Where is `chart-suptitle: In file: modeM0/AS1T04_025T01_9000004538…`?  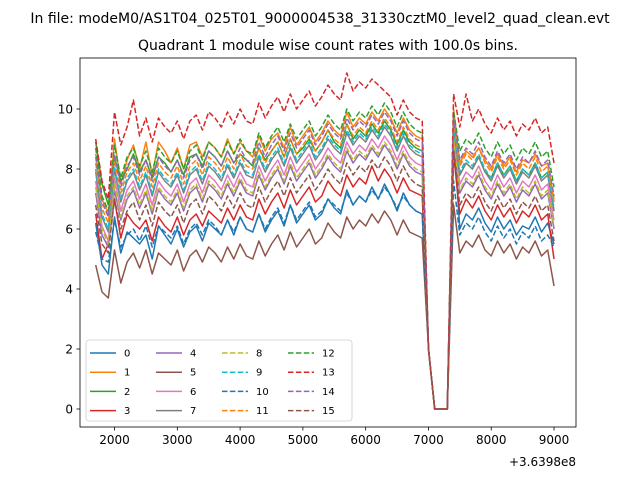 chart-suptitle: In file: modeM0/AS1T04_025T01_9000004538… is located at coordinates (320, 19).